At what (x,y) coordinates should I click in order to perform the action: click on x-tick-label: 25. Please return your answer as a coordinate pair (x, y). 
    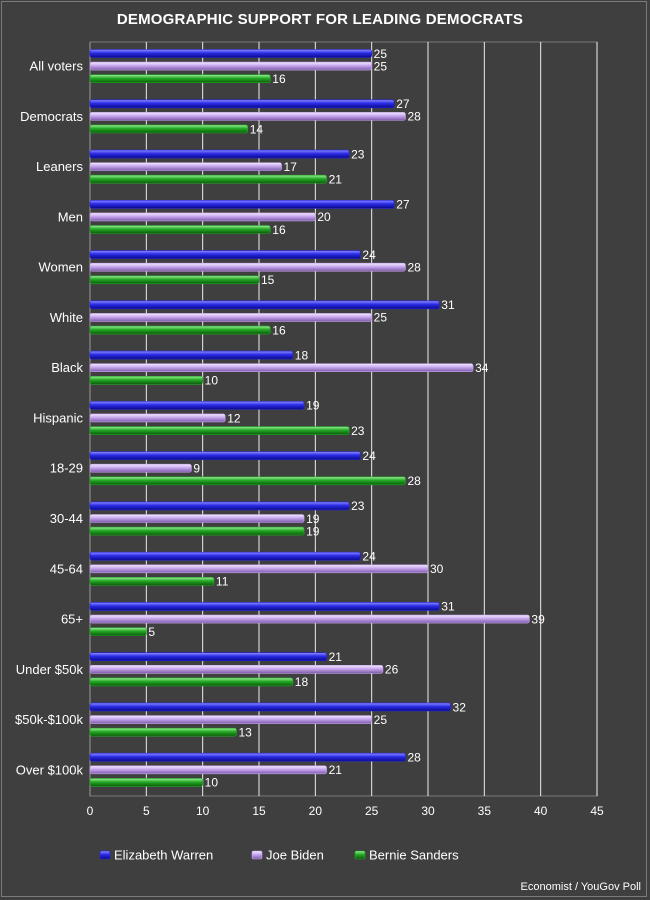
    Looking at the image, I should click on (372, 811).